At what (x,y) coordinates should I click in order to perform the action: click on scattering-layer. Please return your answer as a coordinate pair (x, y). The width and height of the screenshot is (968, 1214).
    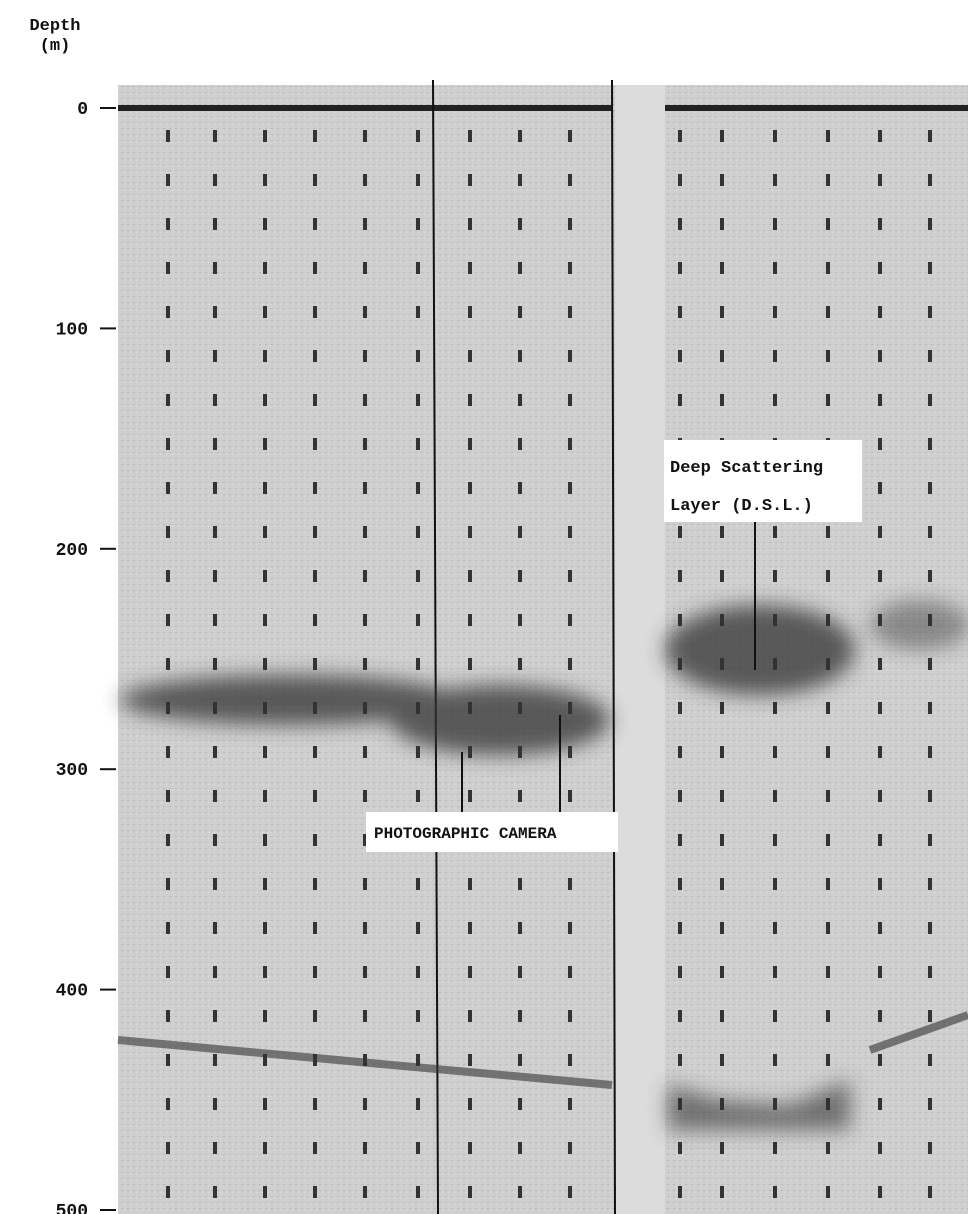
    Looking at the image, I should click on (544, 677).